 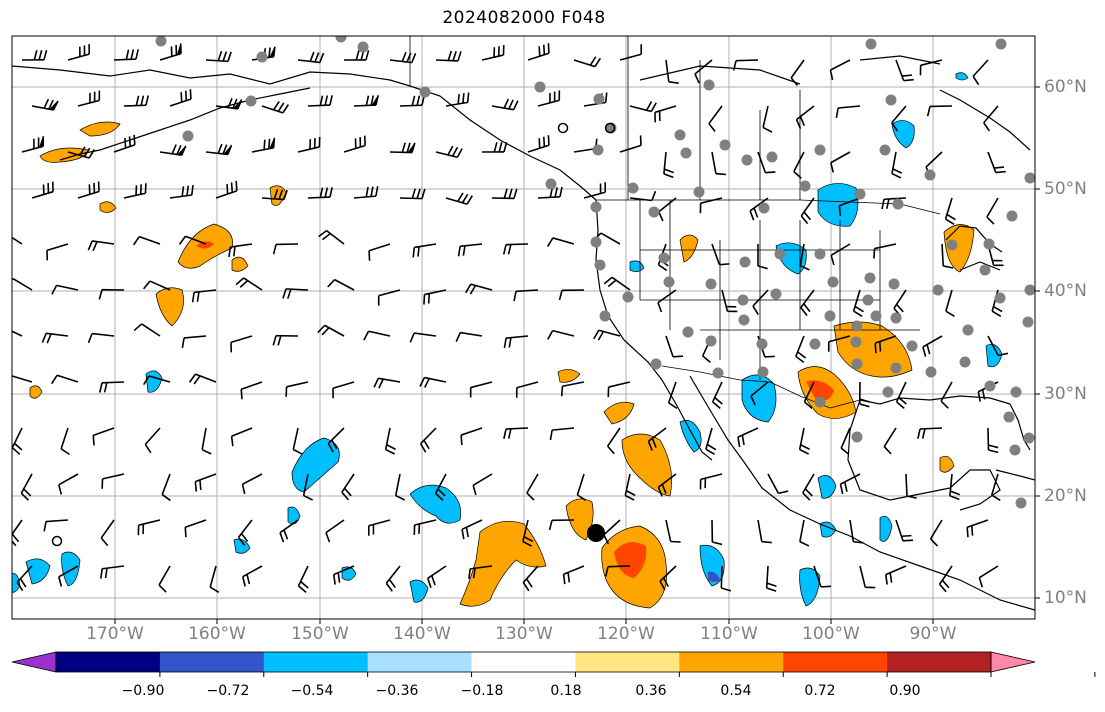 I want to click on colorbar-tick-label: 0.54, so click(x=736, y=691).